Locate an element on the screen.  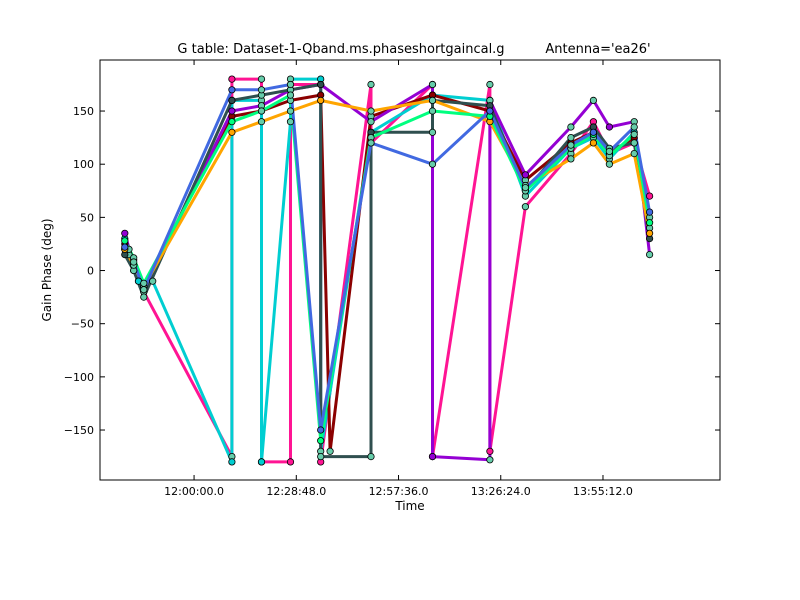
y-tick-label: 0 is located at coordinates (90, 271).